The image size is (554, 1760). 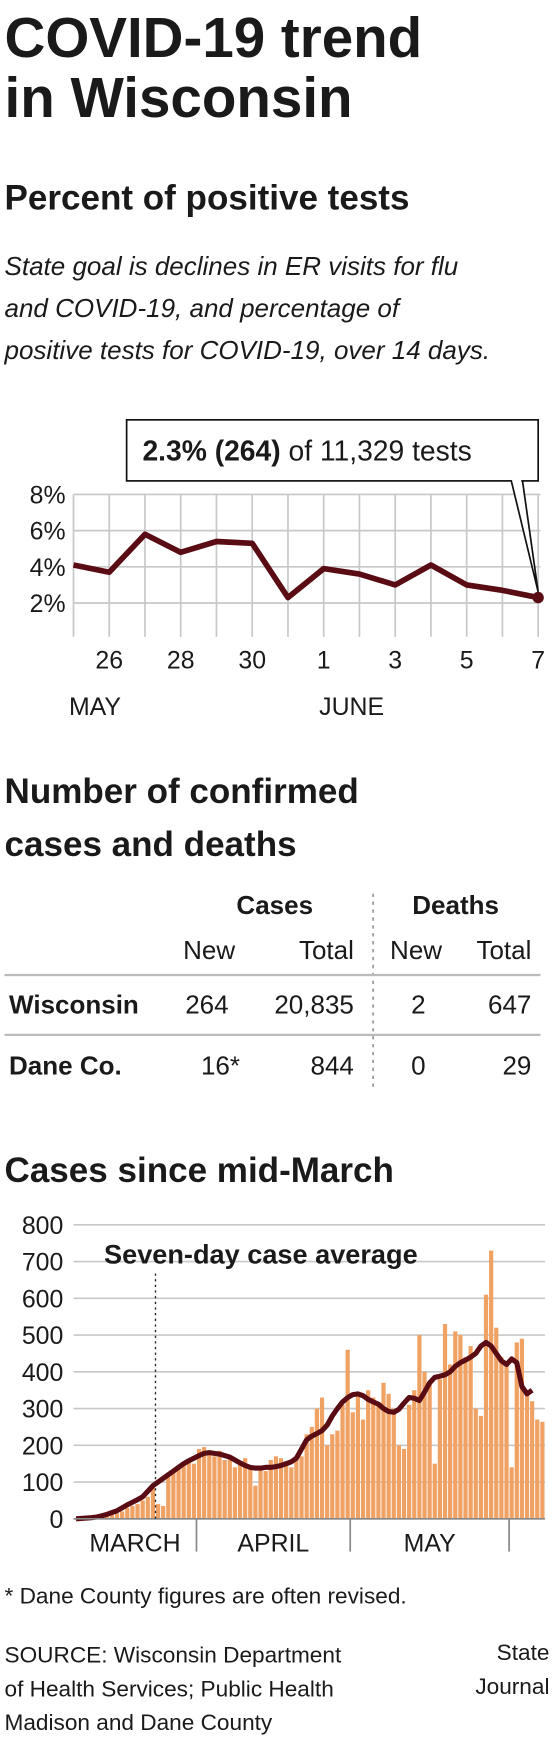 I want to click on row-label: Wisconsin, so click(x=74, y=1004).